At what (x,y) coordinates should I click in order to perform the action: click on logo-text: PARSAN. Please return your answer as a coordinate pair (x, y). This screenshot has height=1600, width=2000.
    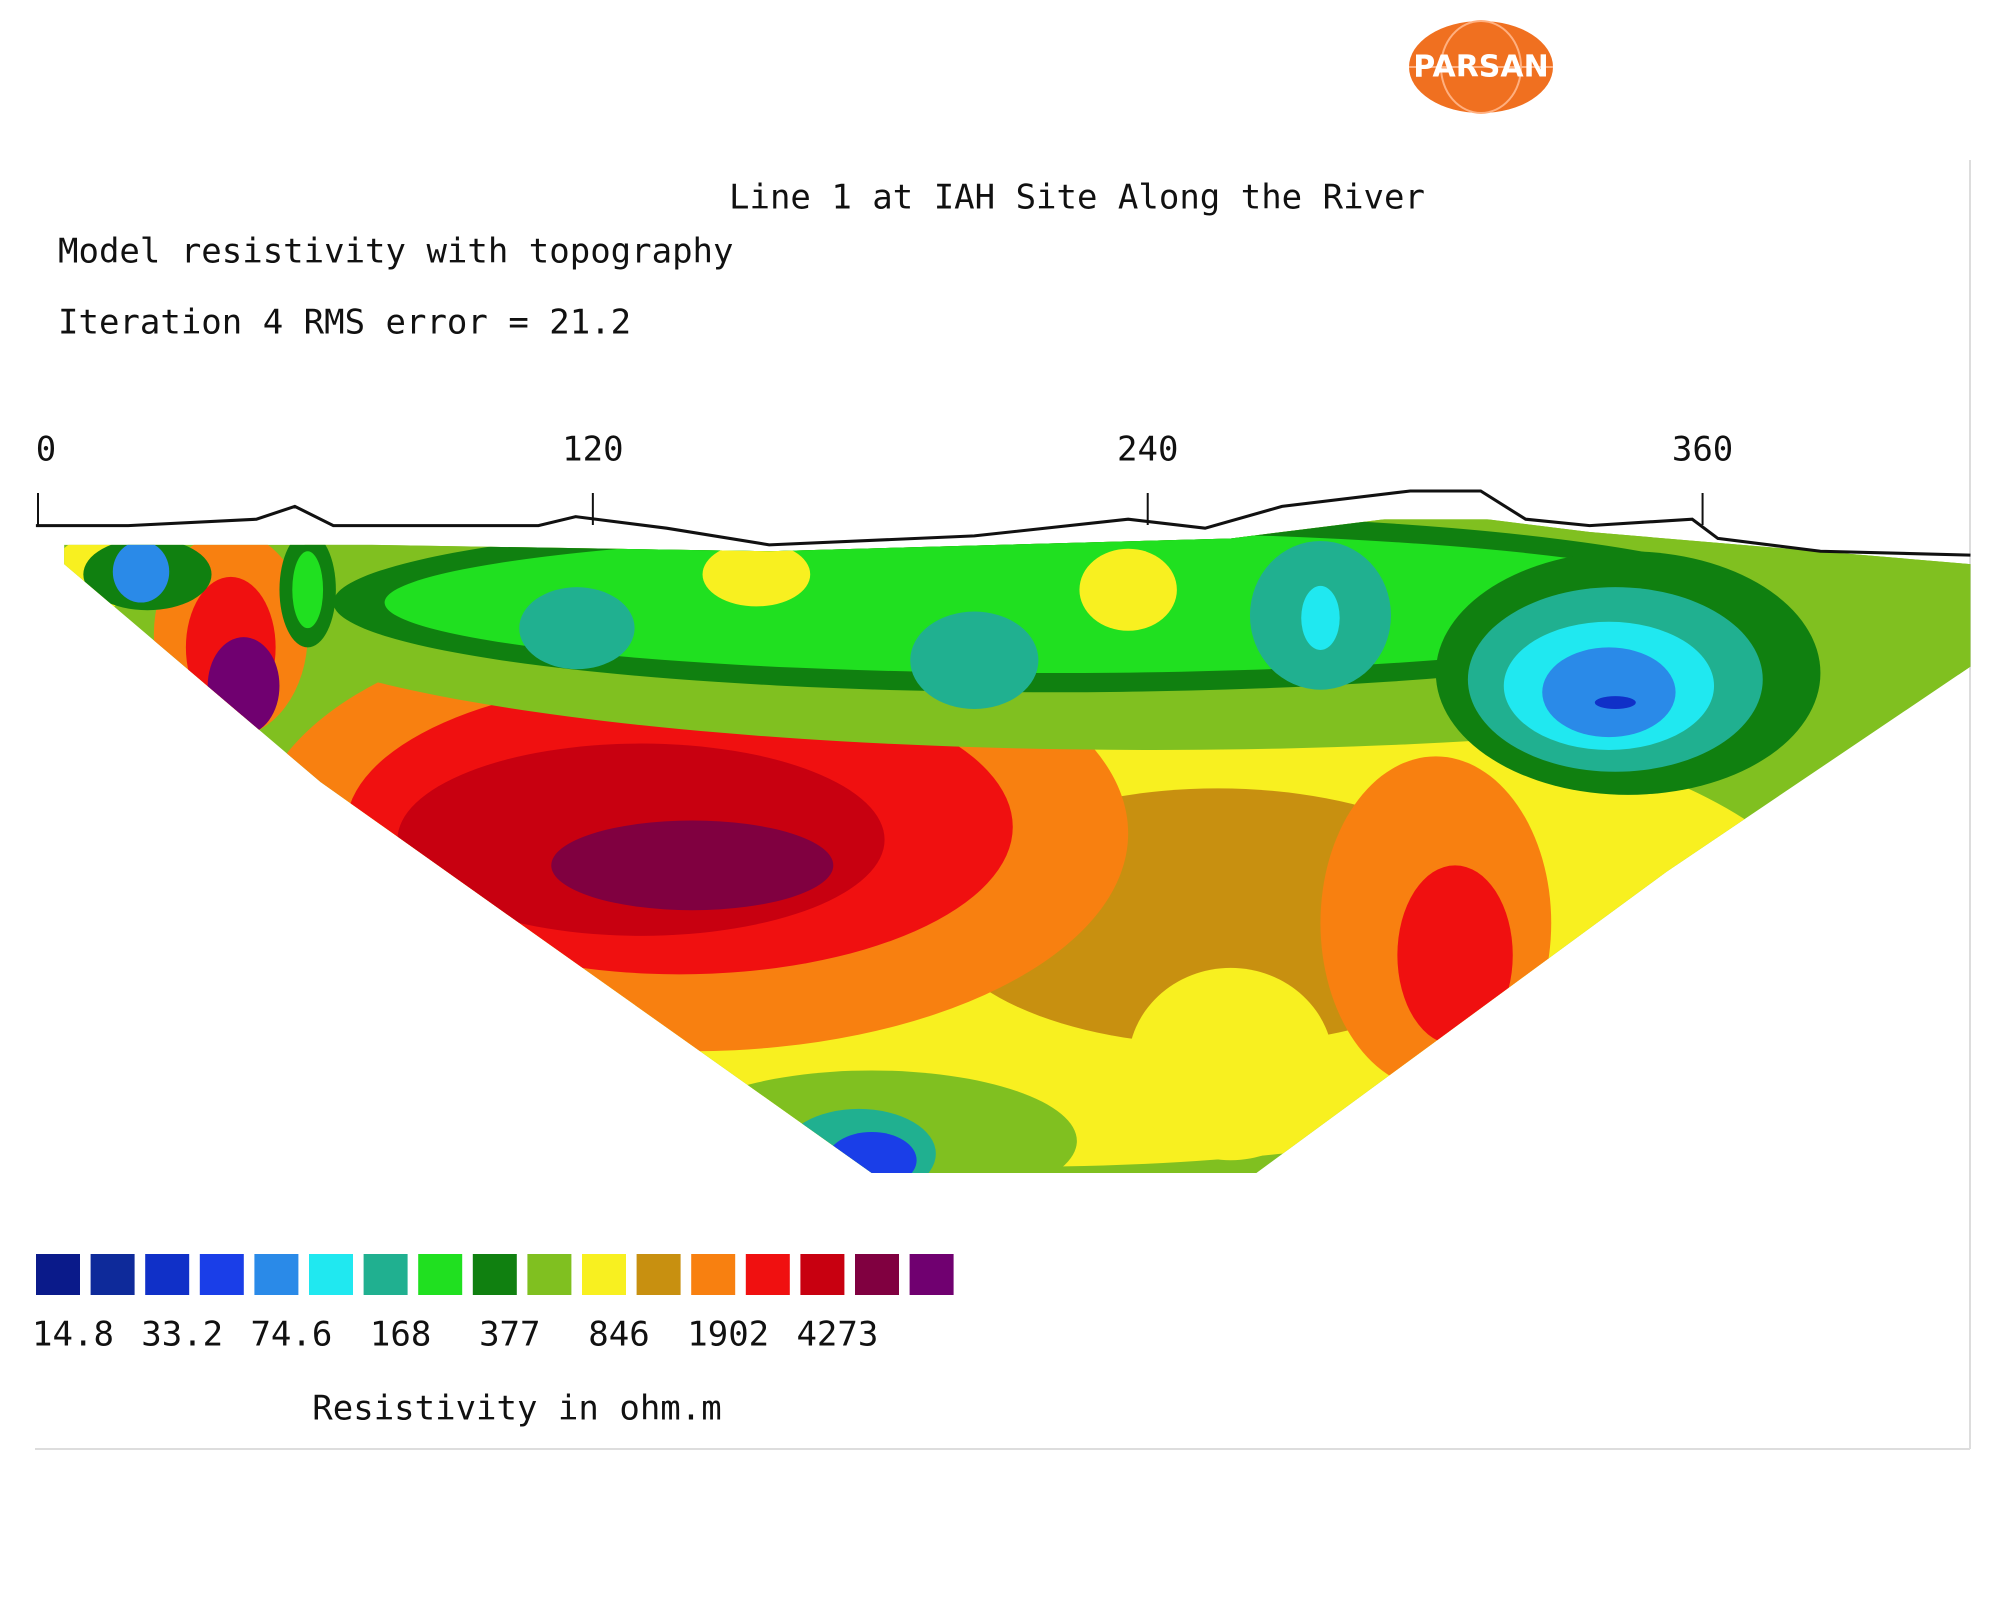
    Looking at the image, I should click on (1480, 67).